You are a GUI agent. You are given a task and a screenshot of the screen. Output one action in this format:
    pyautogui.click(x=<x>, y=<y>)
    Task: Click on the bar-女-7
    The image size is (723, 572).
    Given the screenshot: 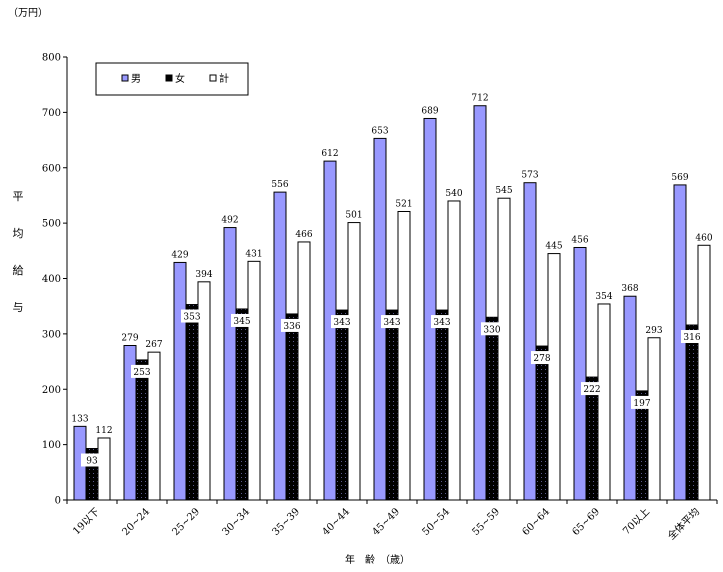 What is the action you would take?
    pyautogui.click(x=392, y=405)
    